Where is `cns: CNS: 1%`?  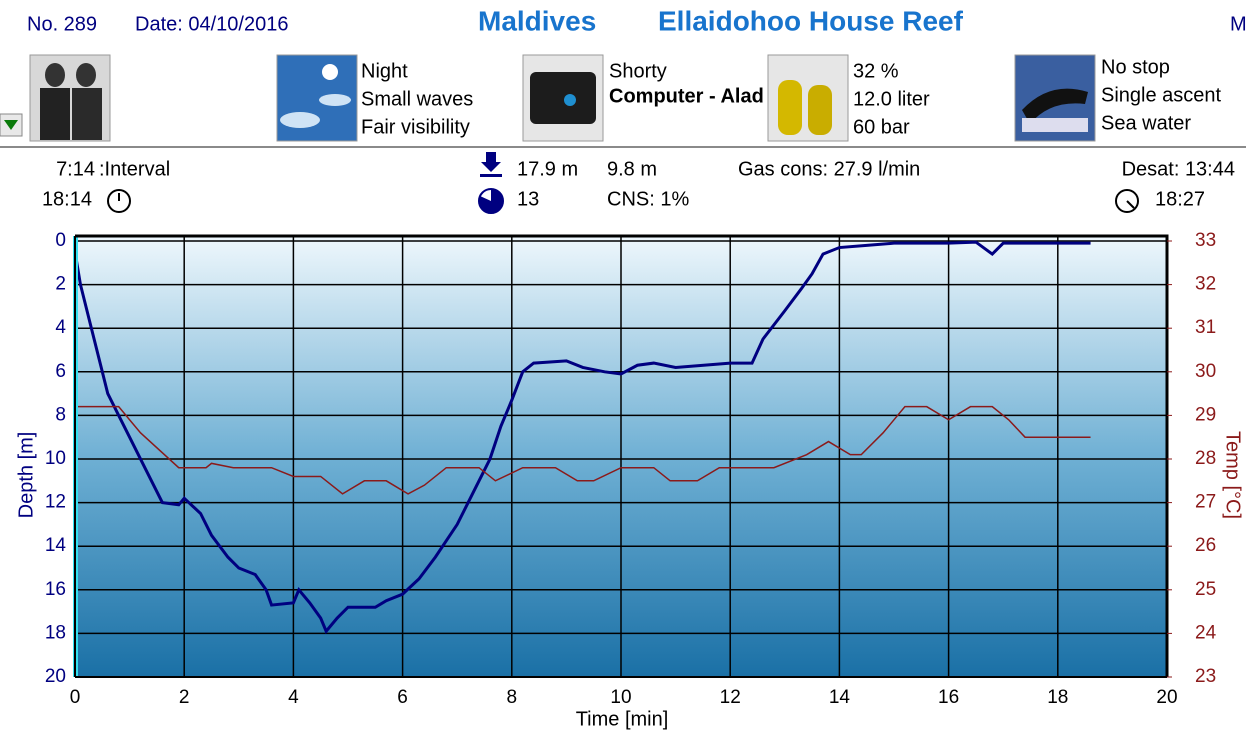
cns: CNS: 1% is located at coordinates (648, 199).